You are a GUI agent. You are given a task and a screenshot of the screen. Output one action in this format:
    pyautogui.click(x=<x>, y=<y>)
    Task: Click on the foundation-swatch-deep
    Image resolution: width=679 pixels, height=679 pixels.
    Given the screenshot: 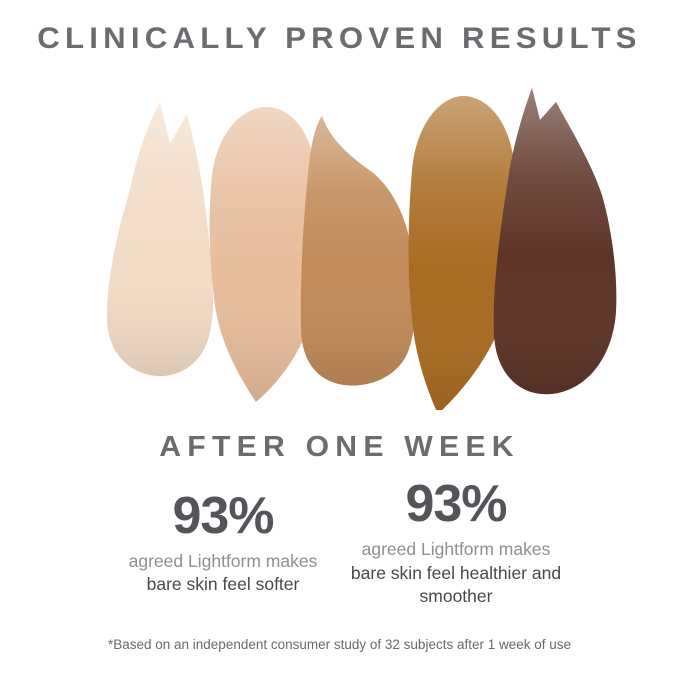 What is the action you would take?
    pyautogui.click(x=555, y=241)
    